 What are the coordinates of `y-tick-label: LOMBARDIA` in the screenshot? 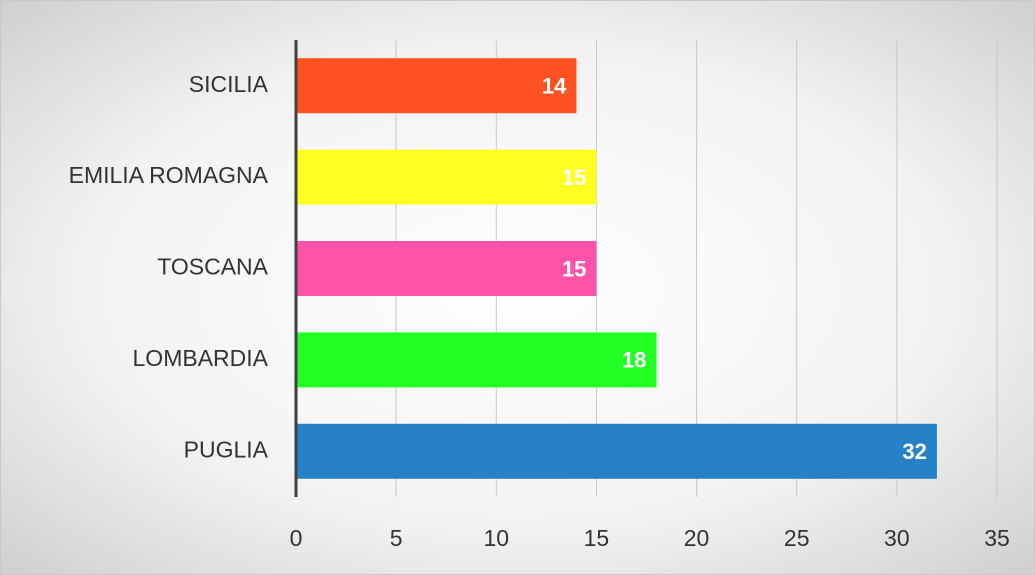 It's located at (201, 358).